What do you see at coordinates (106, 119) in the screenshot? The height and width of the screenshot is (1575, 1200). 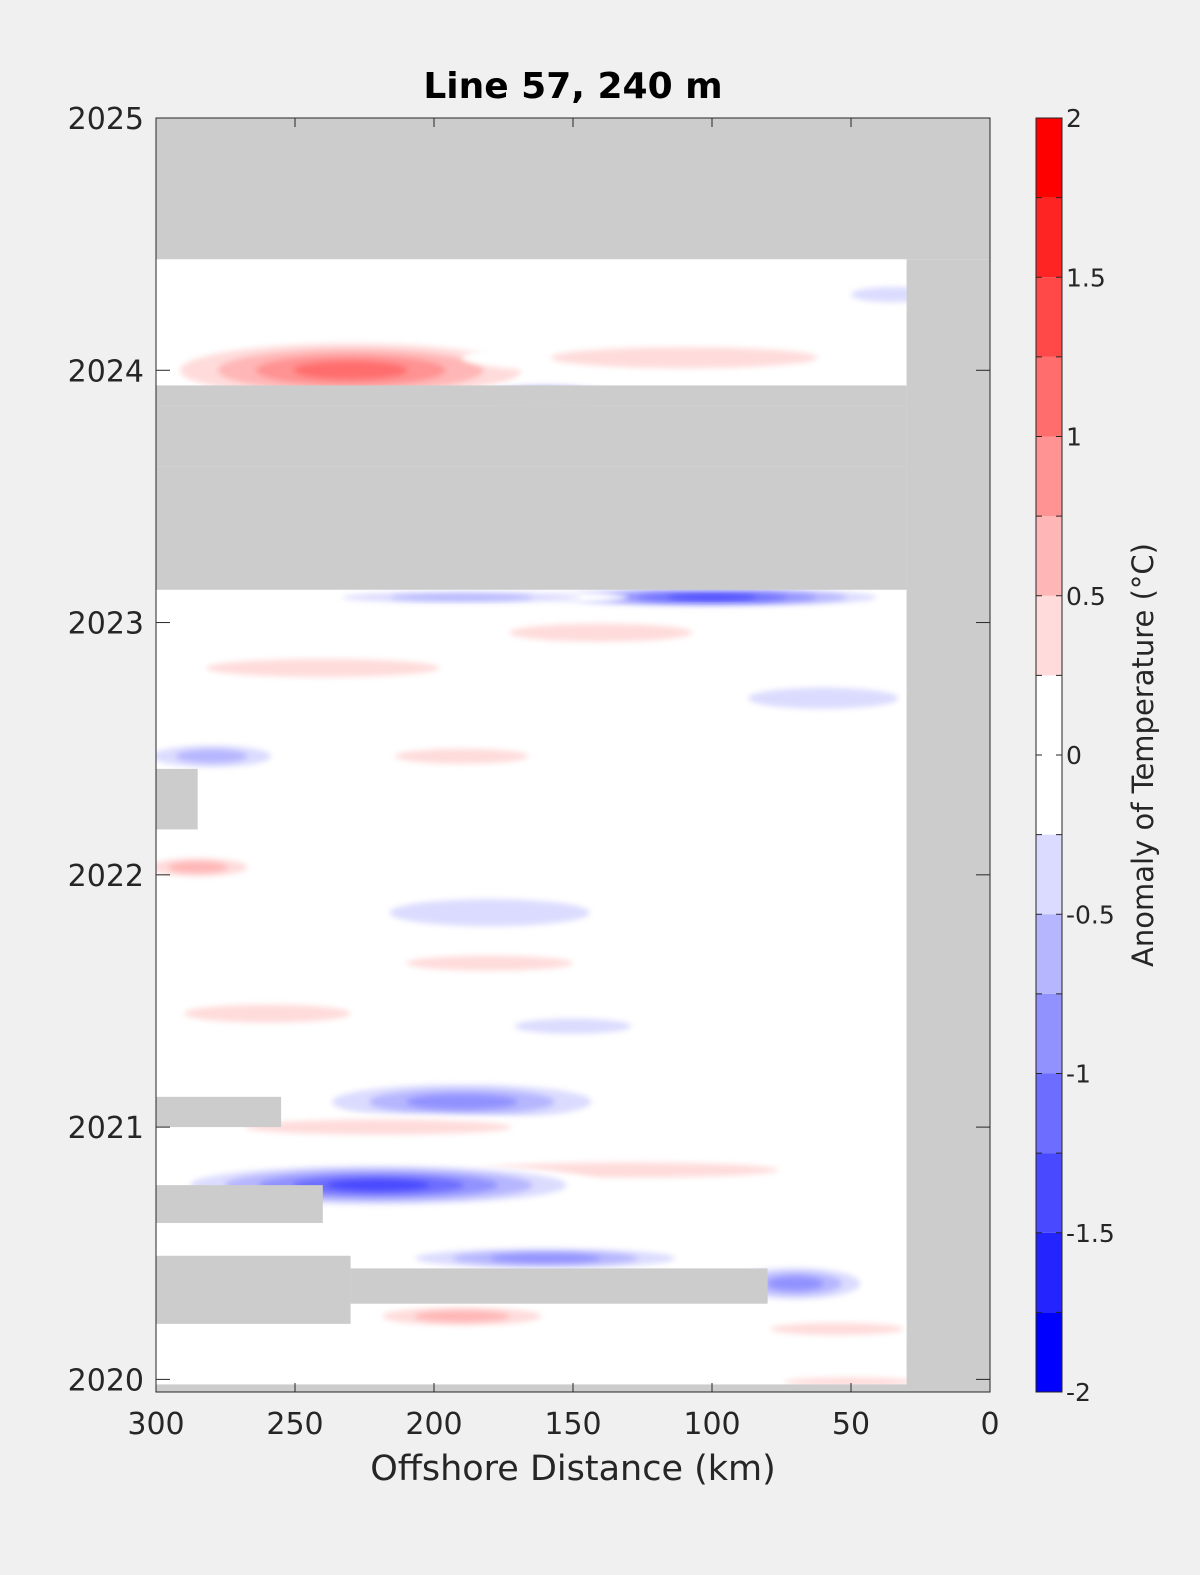 I see `y-tick-label: 2025` at bounding box center [106, 119].